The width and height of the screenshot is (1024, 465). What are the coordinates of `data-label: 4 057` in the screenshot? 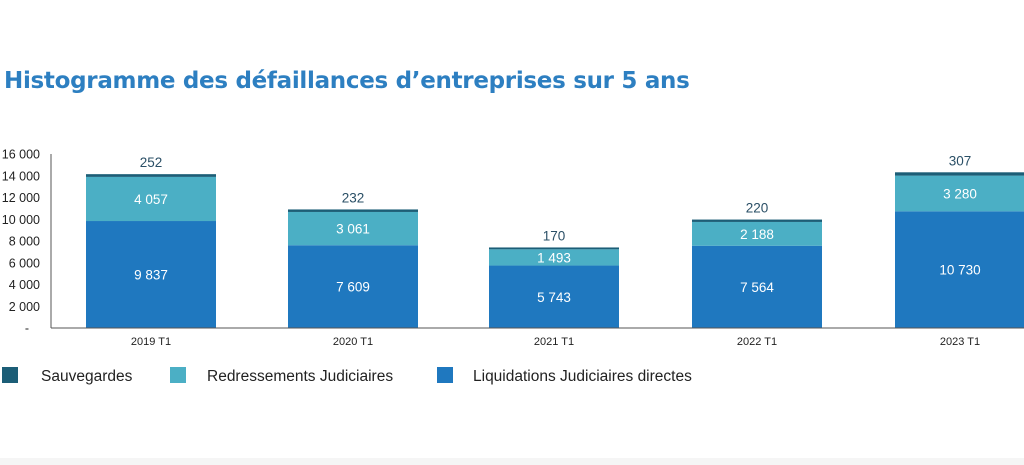 It's located at (151, 199).